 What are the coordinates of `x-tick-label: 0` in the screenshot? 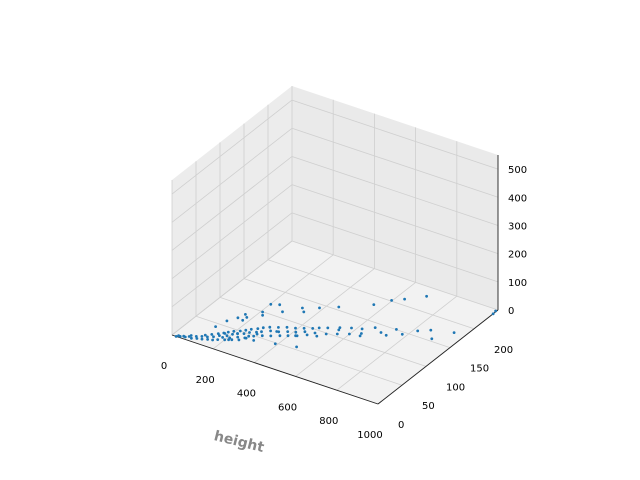 It's located at (164, 366).